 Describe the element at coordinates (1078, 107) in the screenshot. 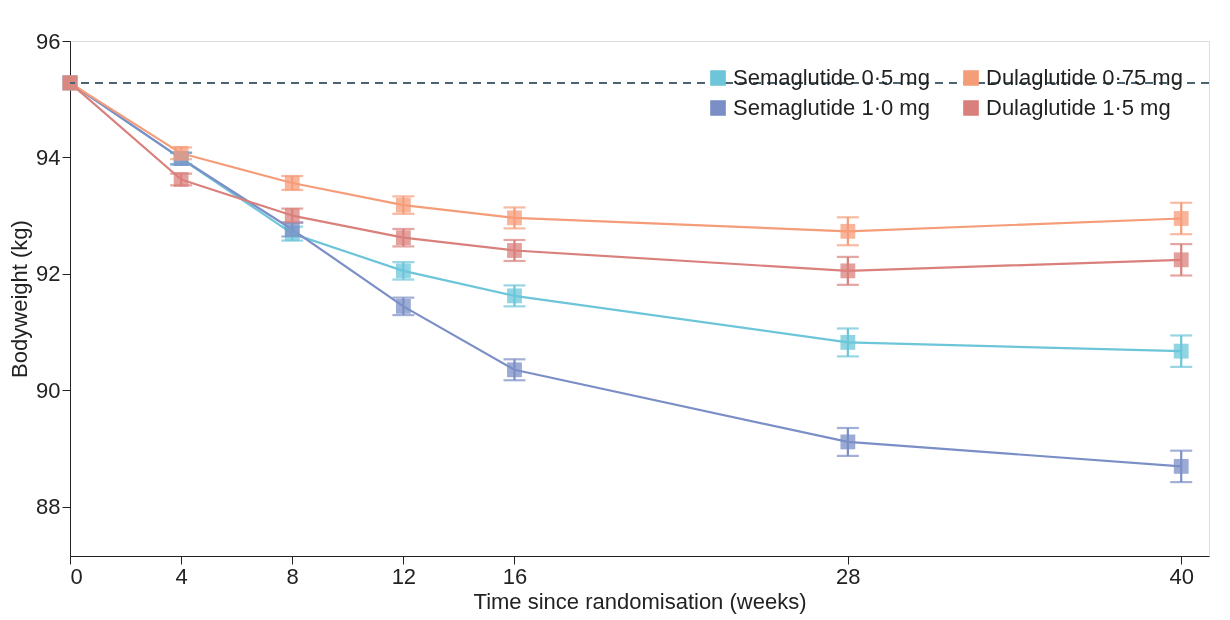

I see `legend-label: Dulaglutide 1·5 mg` at that location.